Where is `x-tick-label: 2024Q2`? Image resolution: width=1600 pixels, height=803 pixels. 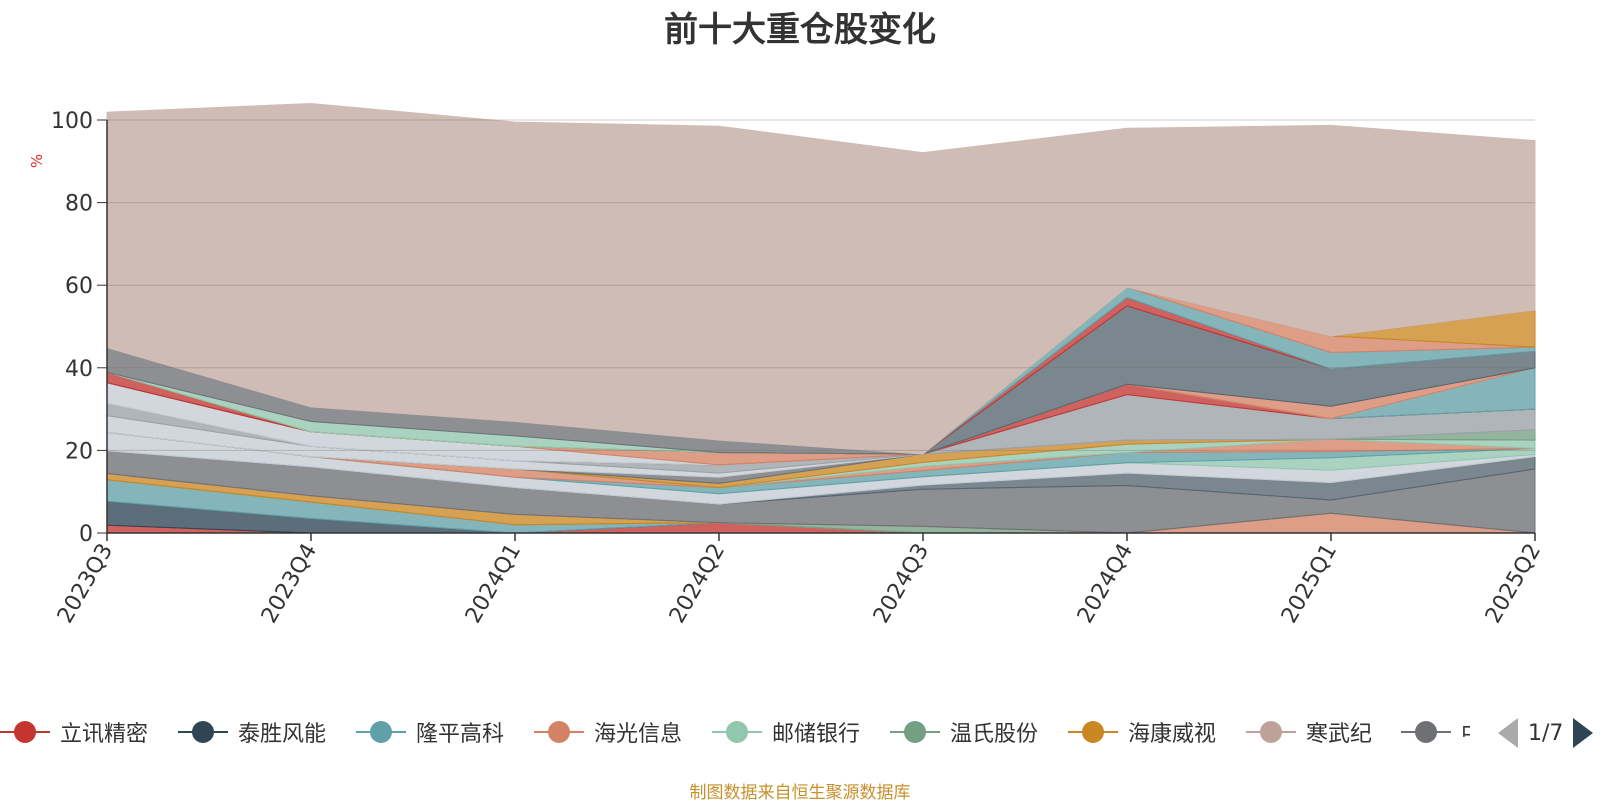 x-tick-label: 2024Q2 is located at coordinates (697, 584).